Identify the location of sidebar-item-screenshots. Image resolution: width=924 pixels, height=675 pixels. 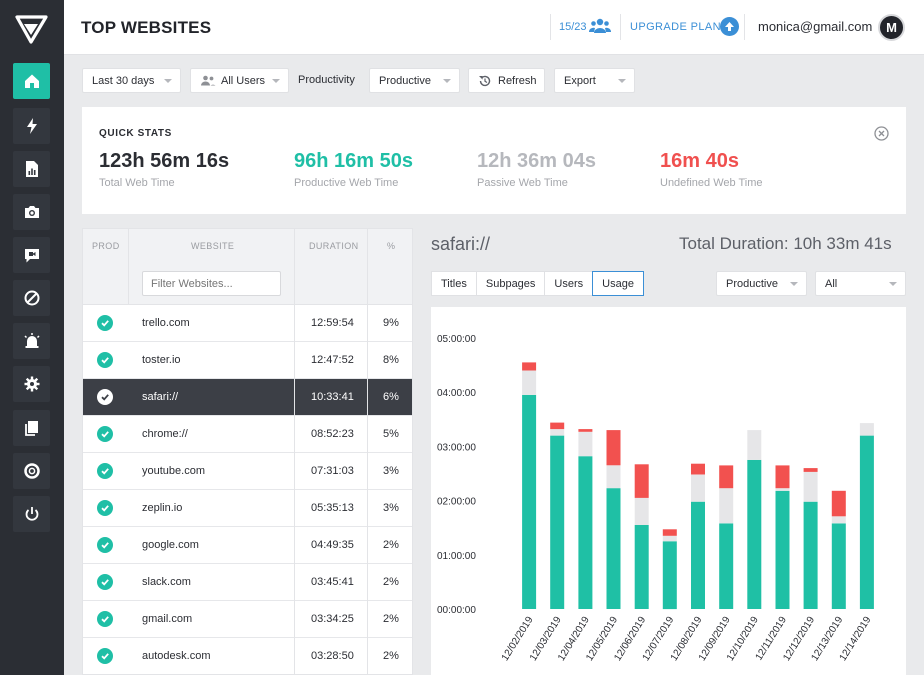
(31, 212).